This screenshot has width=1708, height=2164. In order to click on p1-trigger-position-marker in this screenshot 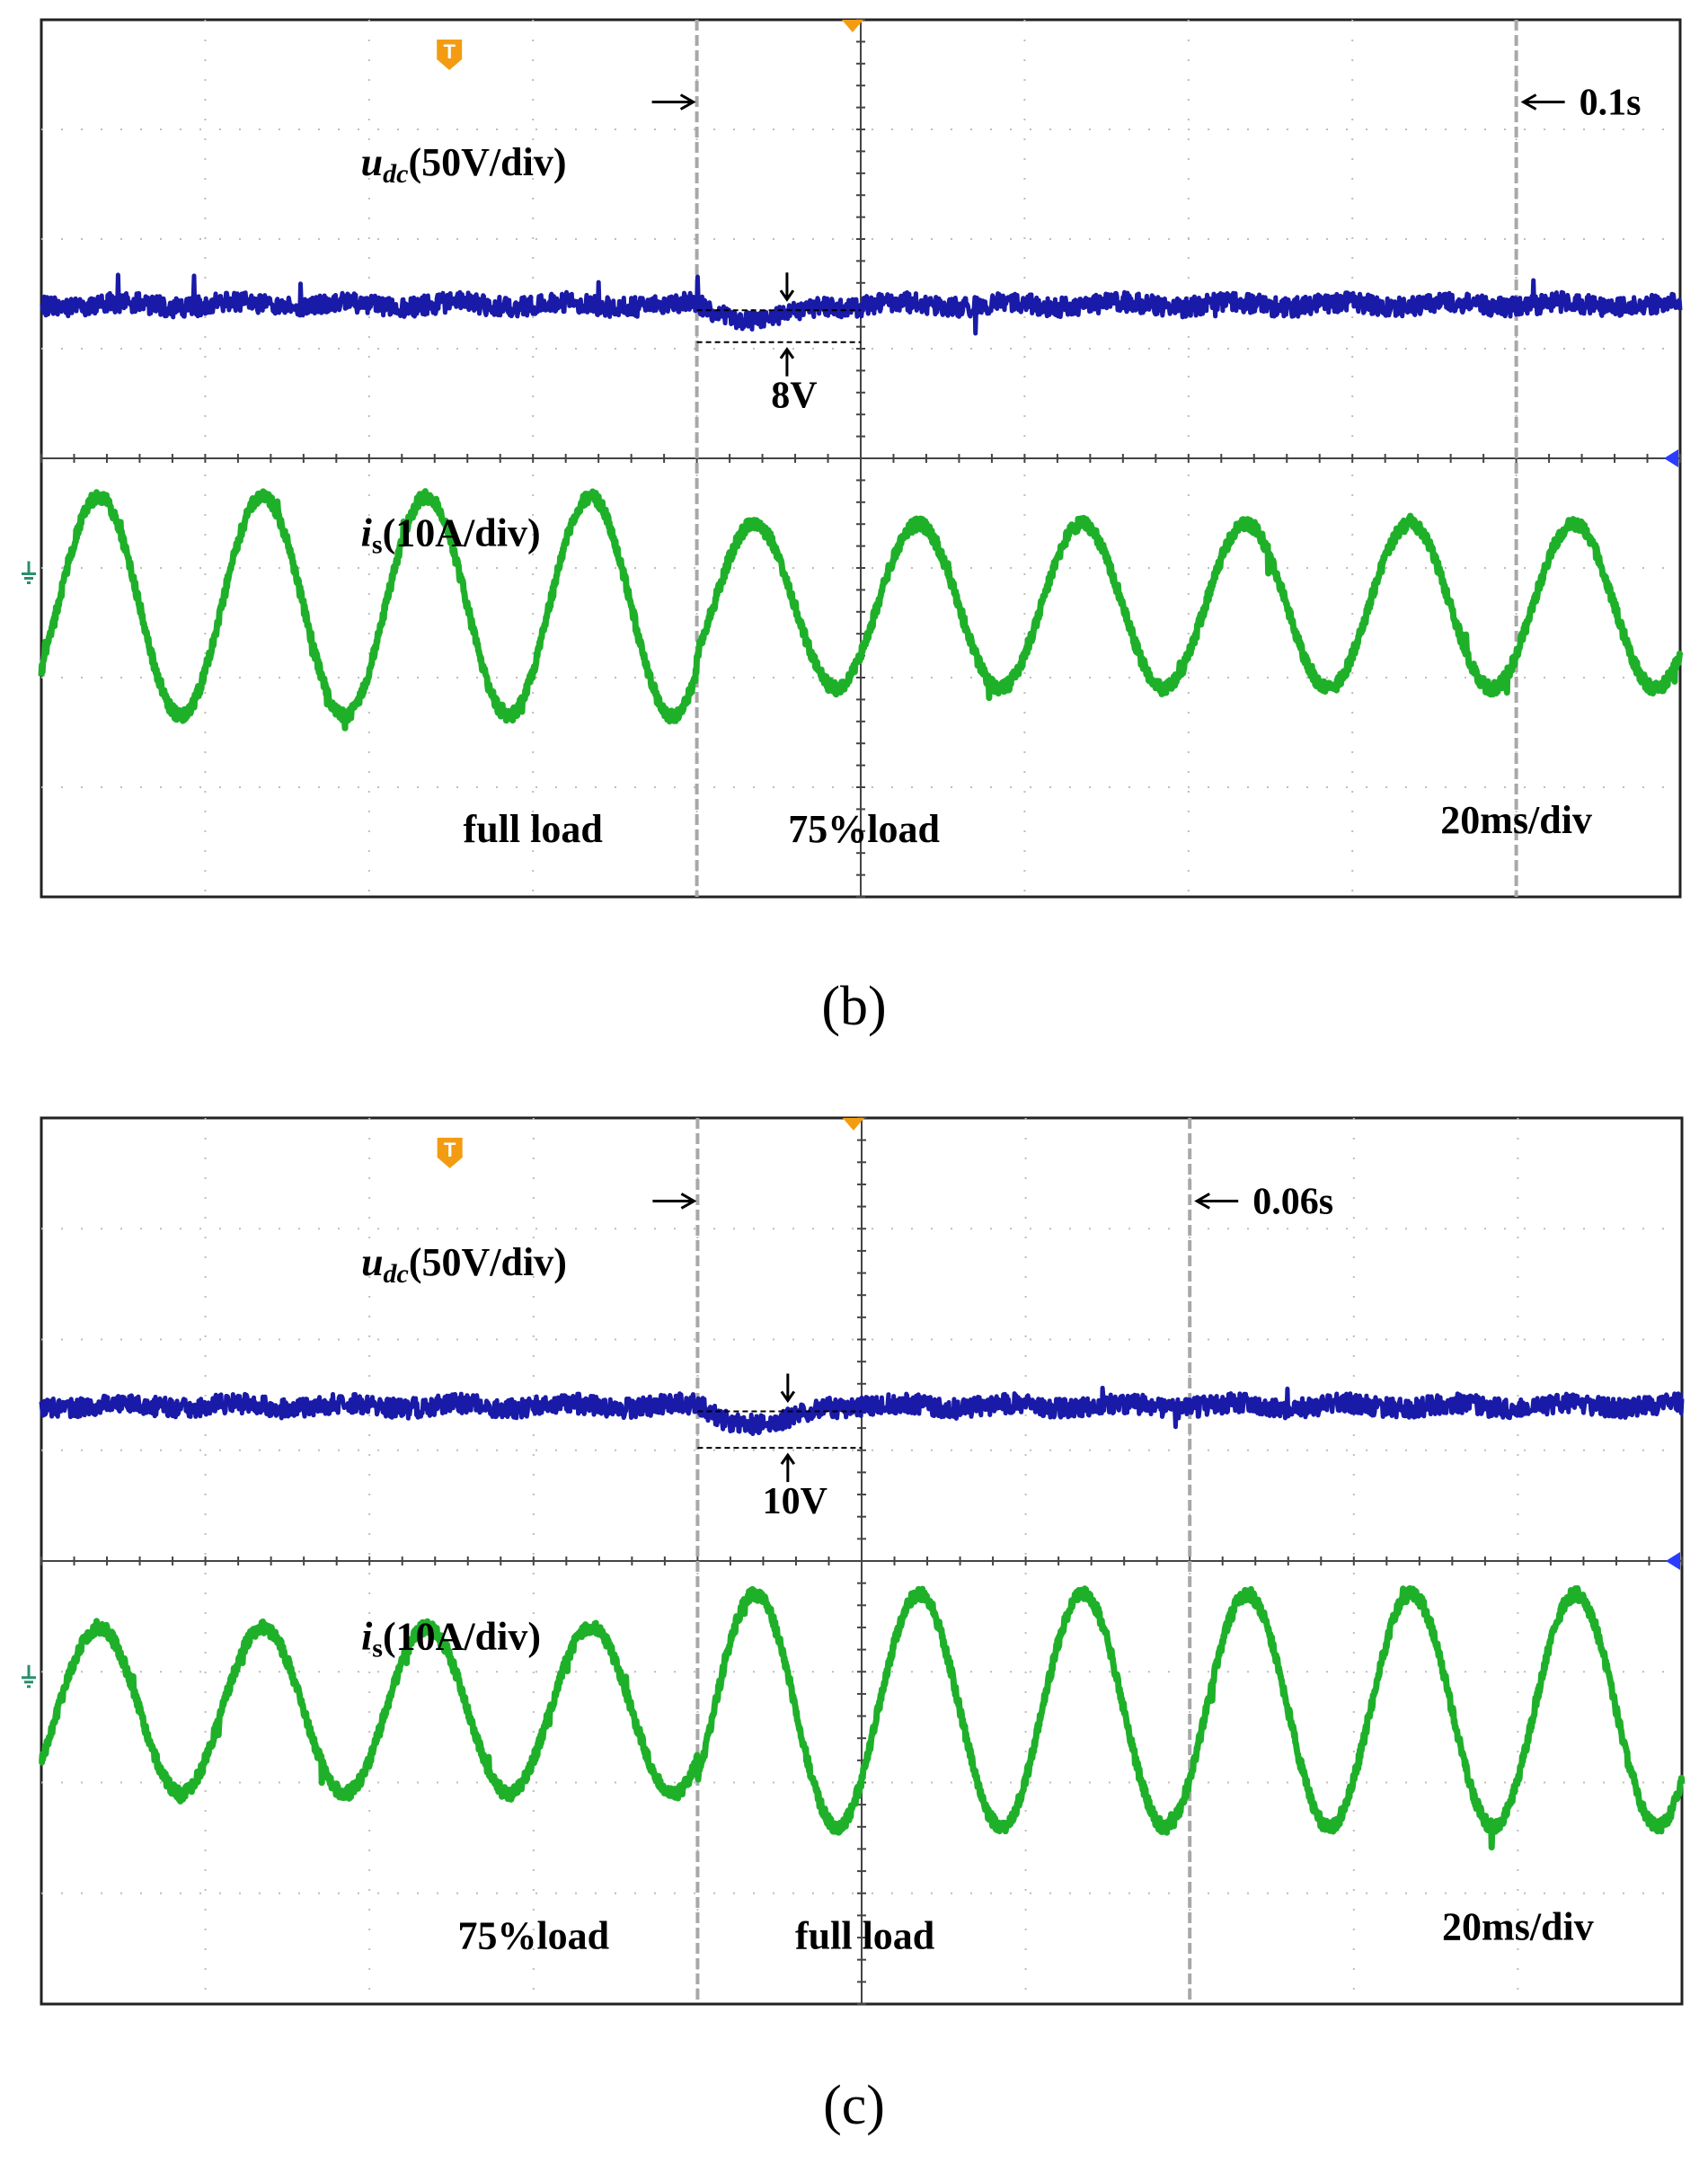, I will do `click(853, 1125)`.